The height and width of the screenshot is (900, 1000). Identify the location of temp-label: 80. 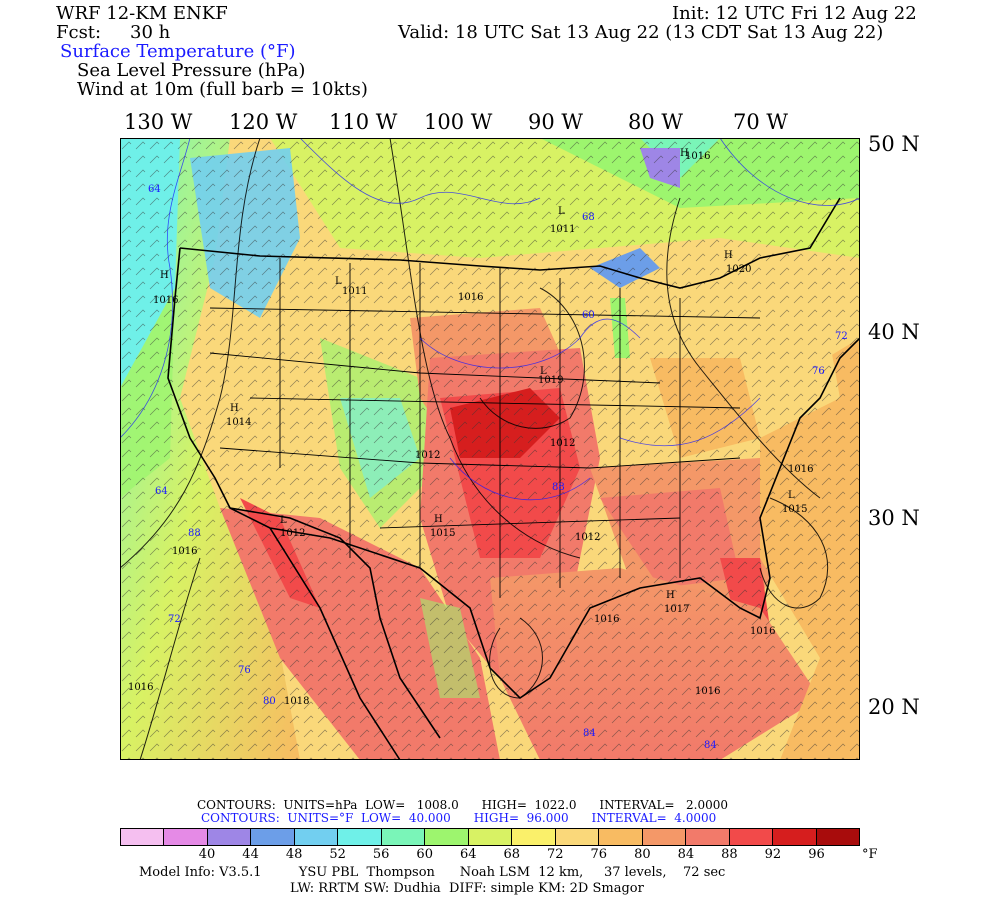
(269, 701).